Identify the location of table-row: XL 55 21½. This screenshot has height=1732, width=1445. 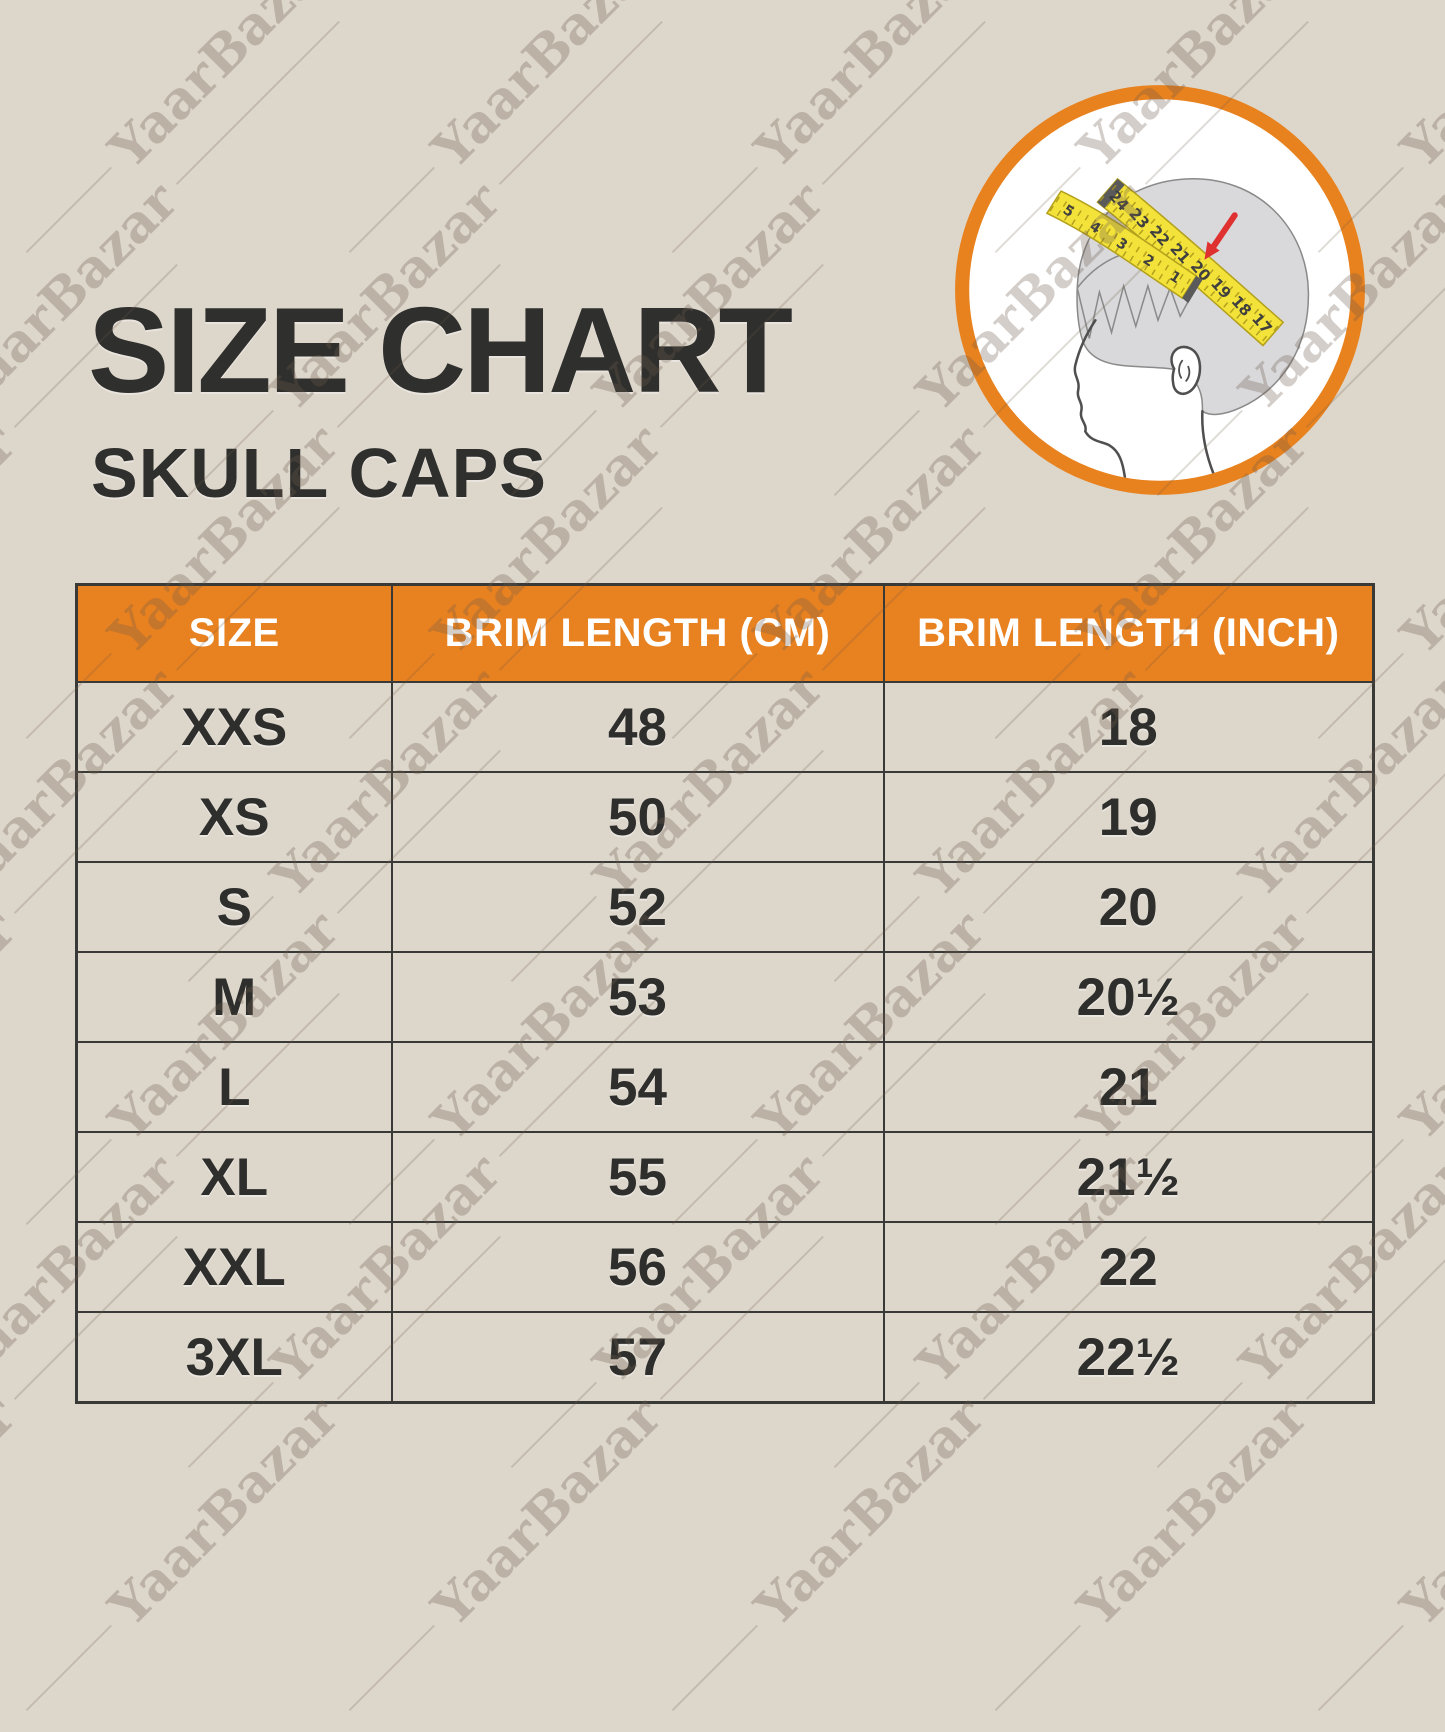
(725, 1177).